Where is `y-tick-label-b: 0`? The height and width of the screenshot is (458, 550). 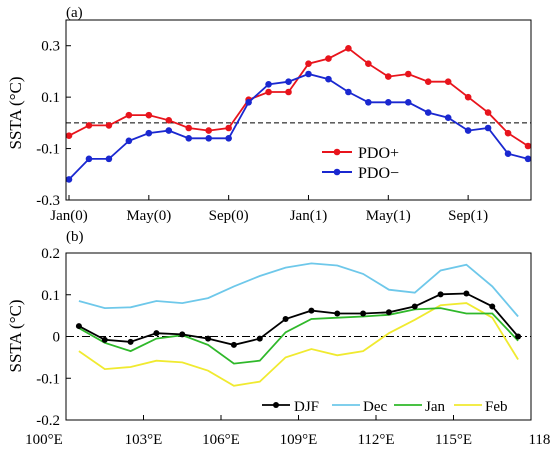
y-tick-label-b: 0 is located at coordinates (57, 338).